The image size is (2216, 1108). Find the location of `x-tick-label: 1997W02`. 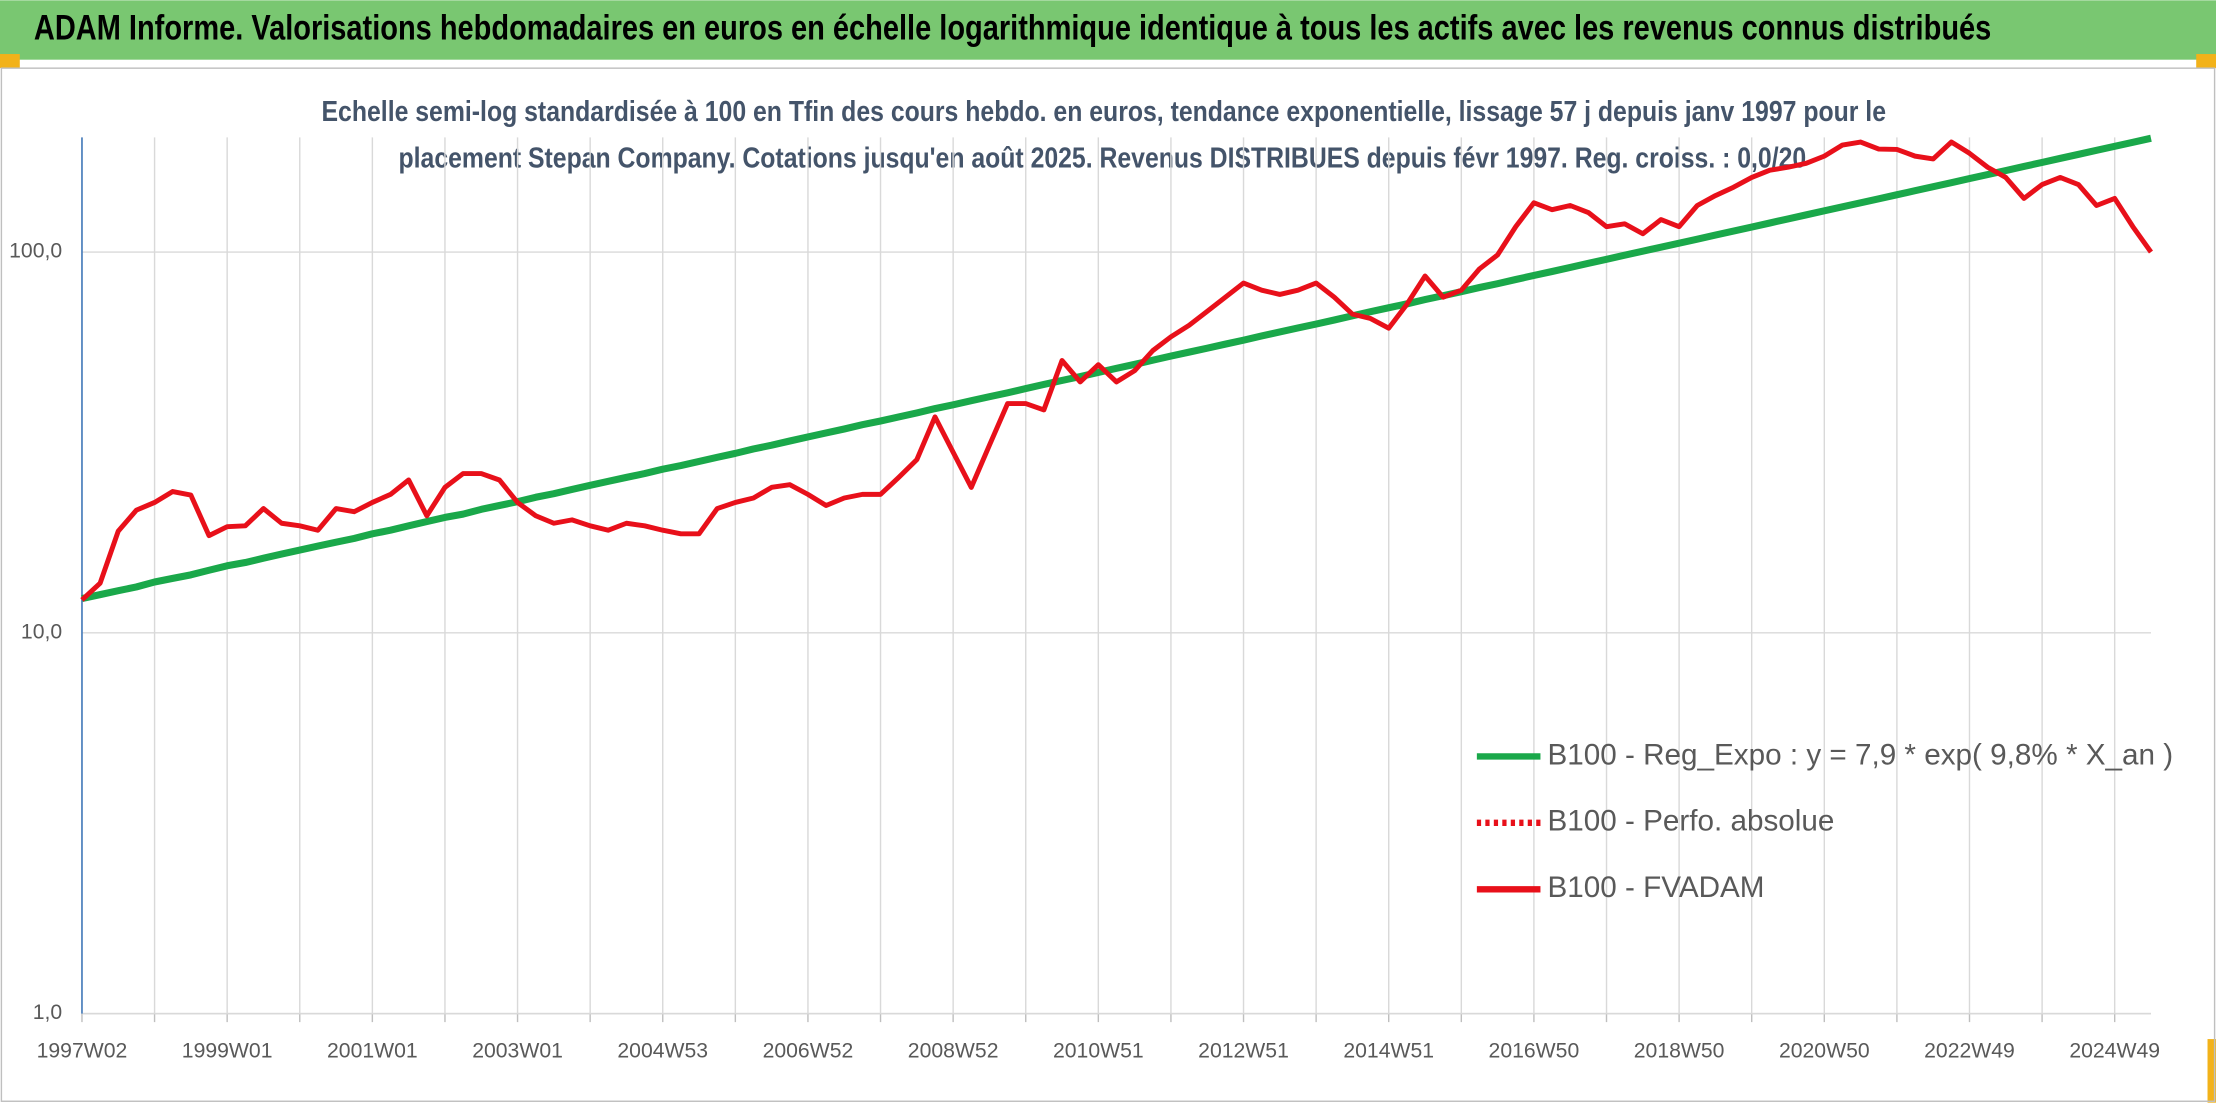

x-tick-label: 1997W02 is located at coordinates (82, 1050).